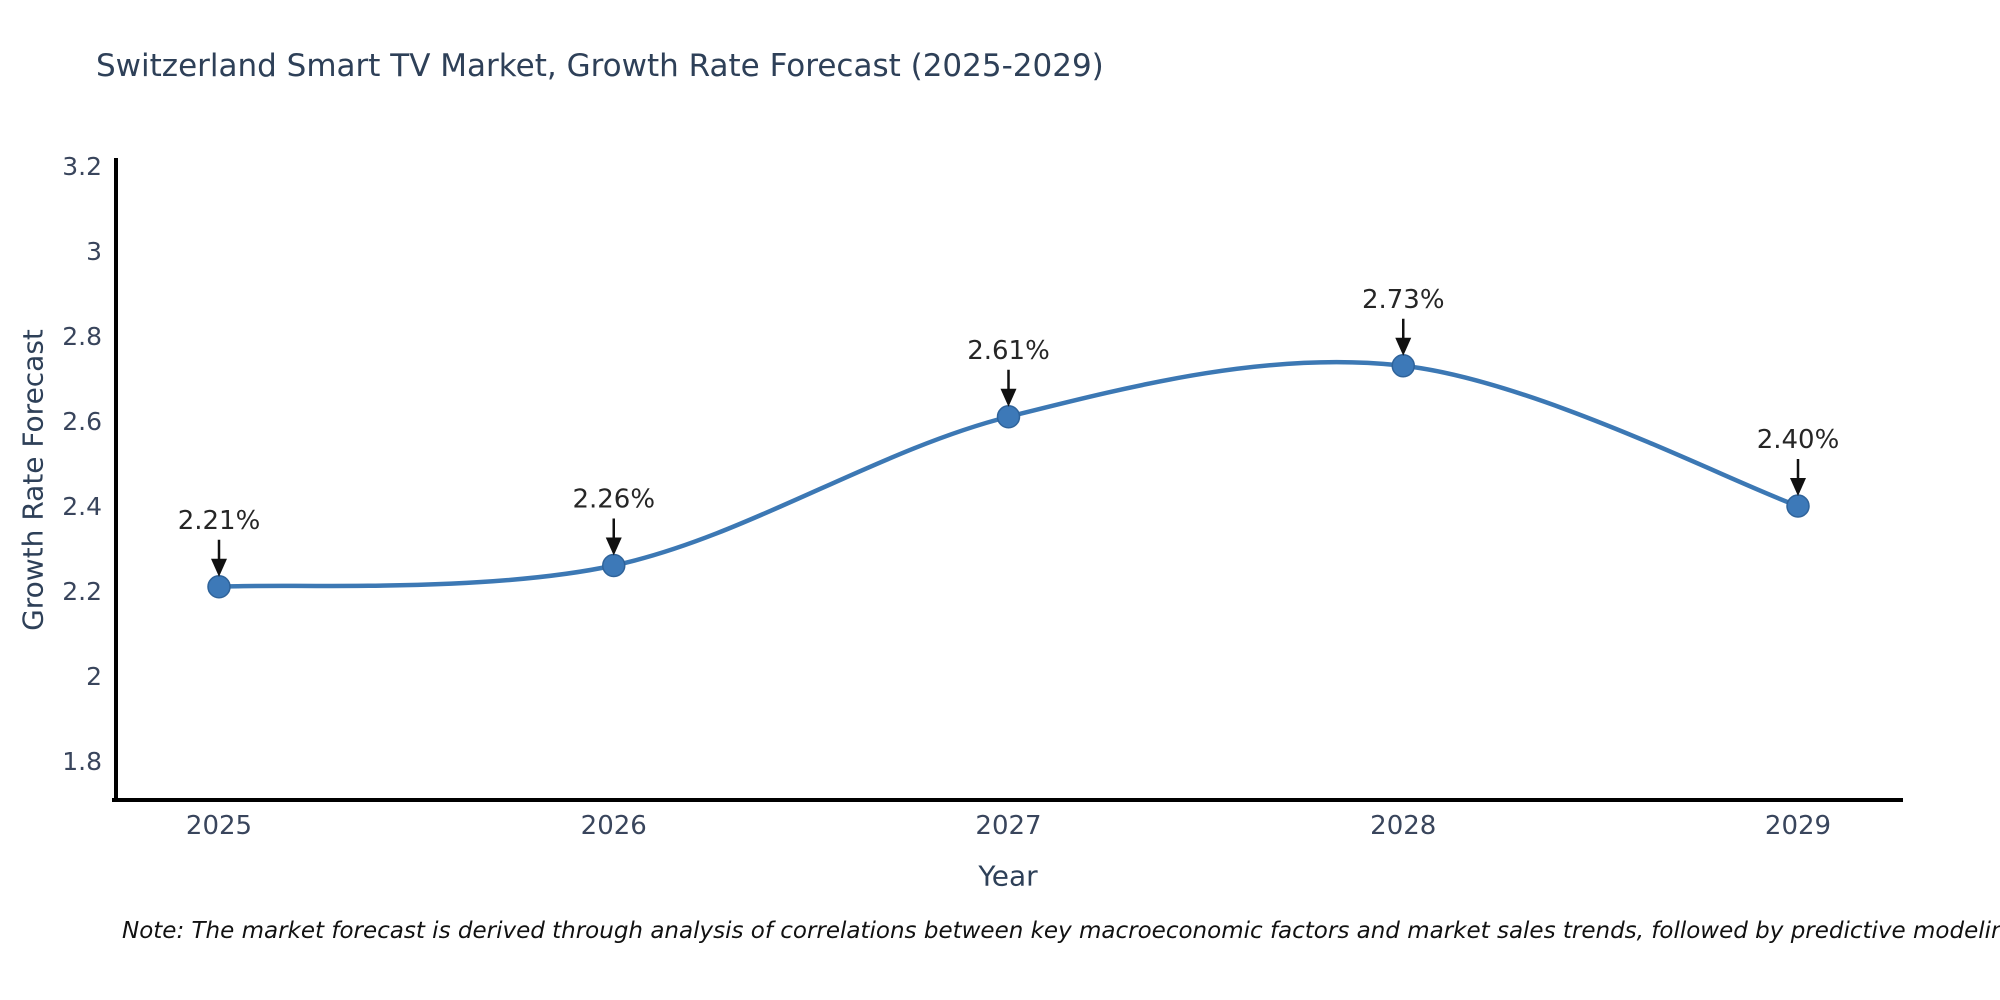 The height and width of the screenshot is (1000, 2000). I want to click on point-value-label: 2.61%, so click(1008, 351).